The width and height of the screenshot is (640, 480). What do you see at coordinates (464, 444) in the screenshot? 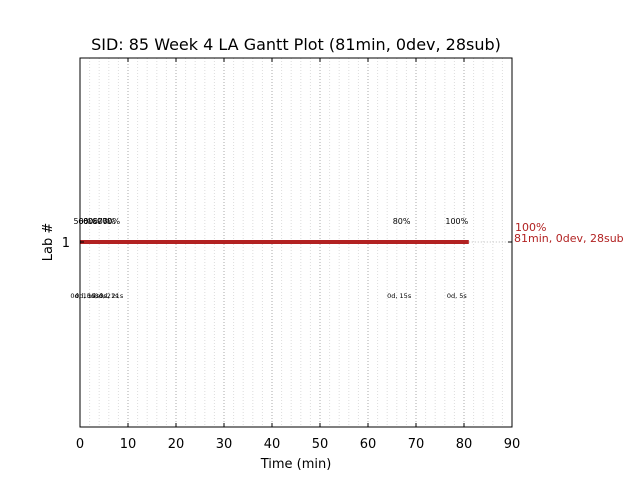
I see `x-tick-label: 80` at bounding box center [464, 444].